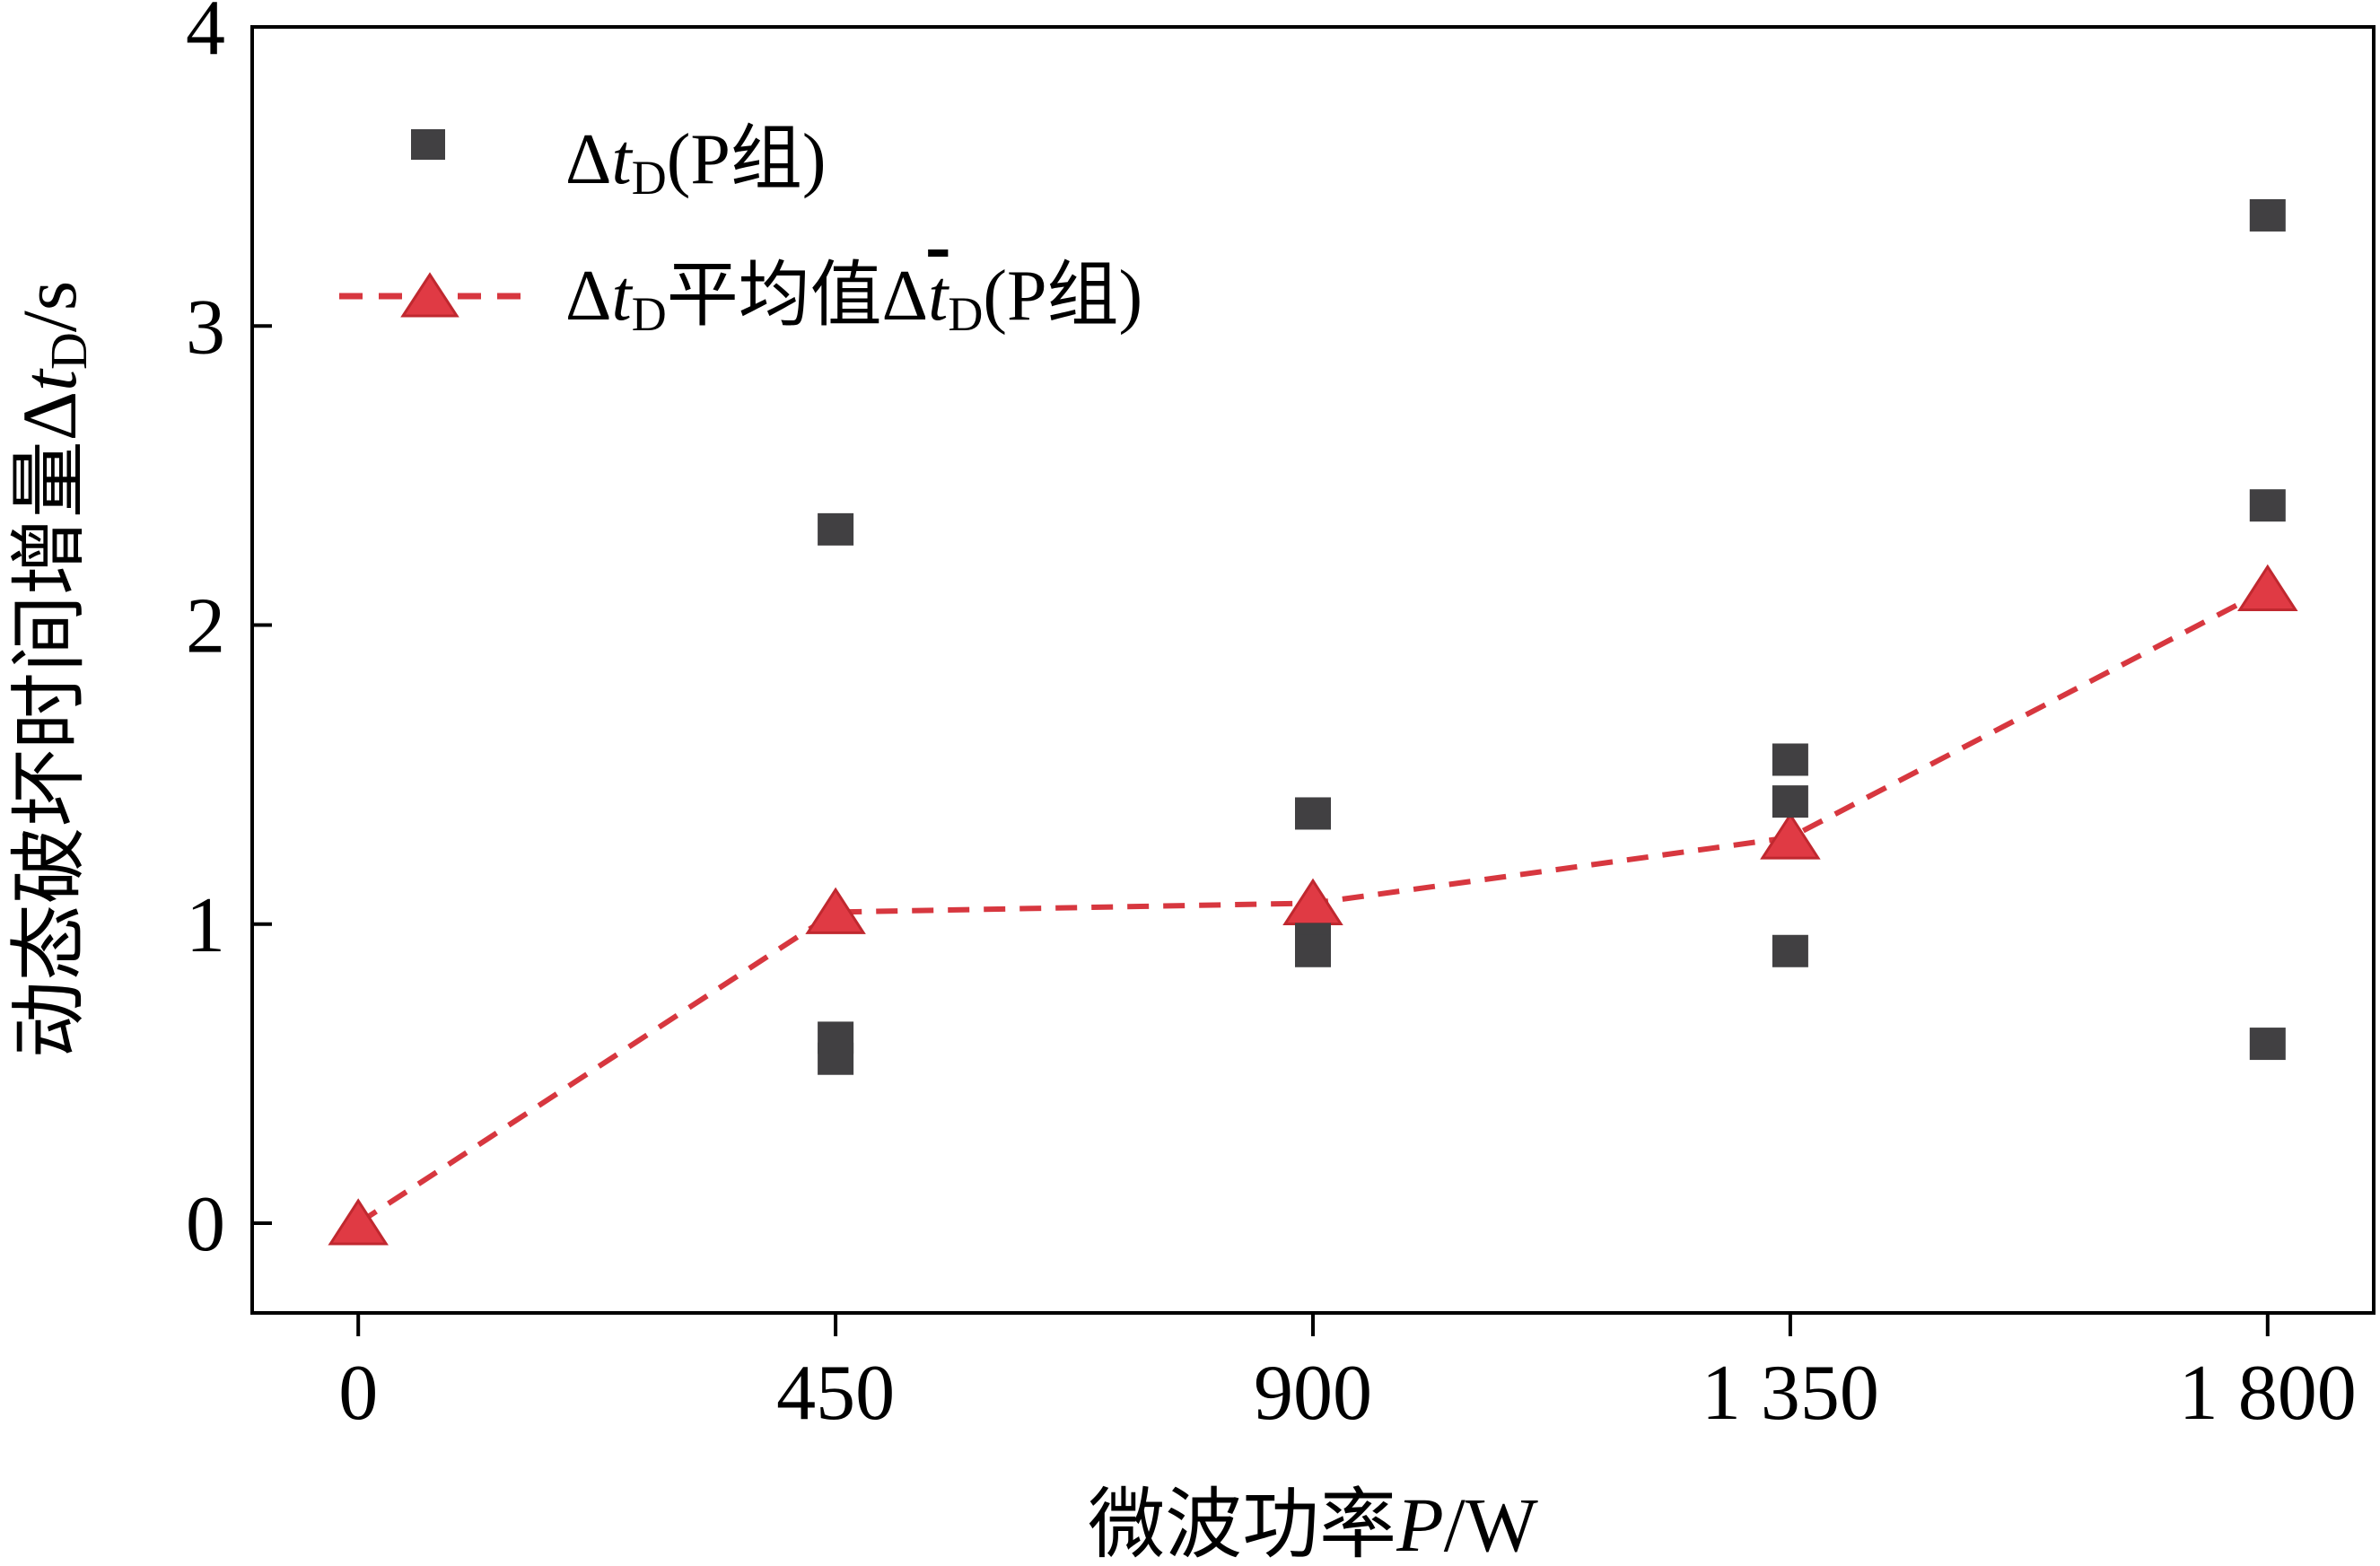 This screenshot has width=2380, height=1566. Describe the element at coordinates (69, 351) in the screenshot. I see `y-axis-label-sub: D` at that location.